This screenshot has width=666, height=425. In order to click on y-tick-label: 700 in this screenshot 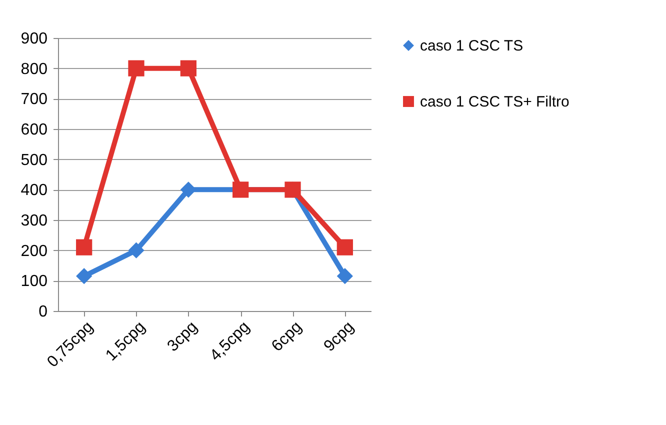, I will do `click(34, 99)`.